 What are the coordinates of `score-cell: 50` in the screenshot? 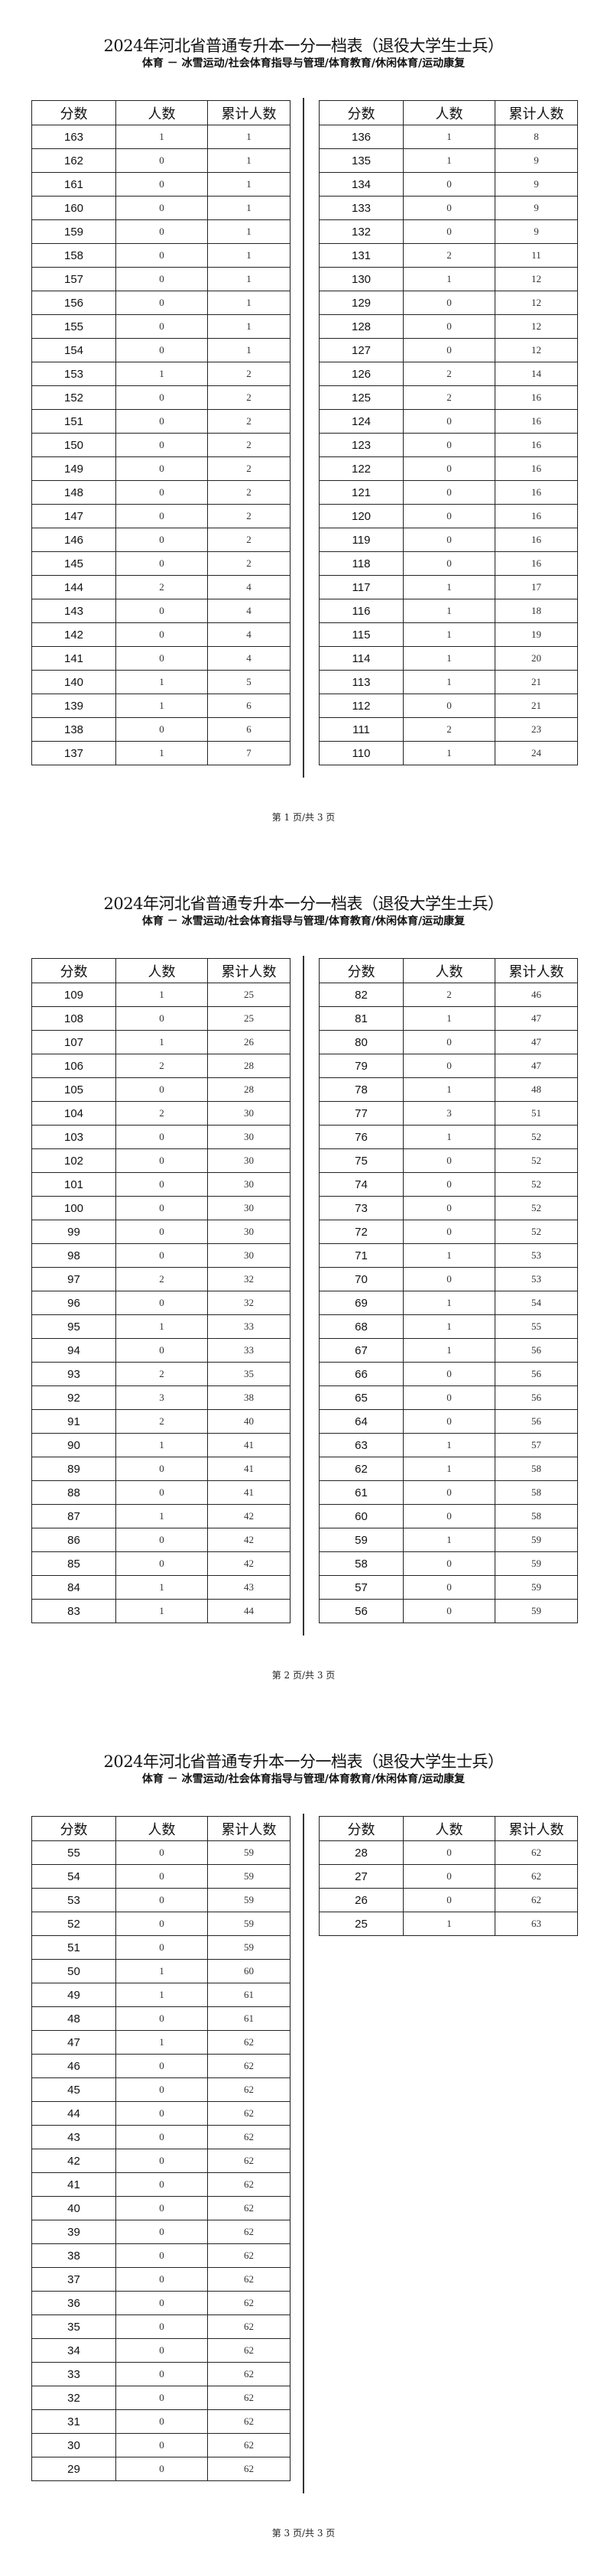 It's located at (73, 1971).